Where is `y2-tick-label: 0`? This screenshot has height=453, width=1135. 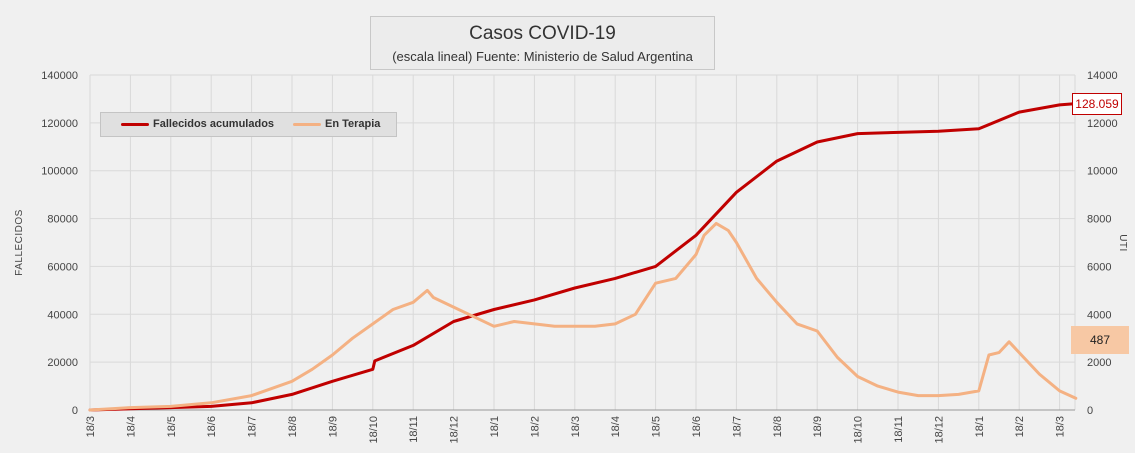
y2-tick-label: 0 is located at coordinates (1090, 411).